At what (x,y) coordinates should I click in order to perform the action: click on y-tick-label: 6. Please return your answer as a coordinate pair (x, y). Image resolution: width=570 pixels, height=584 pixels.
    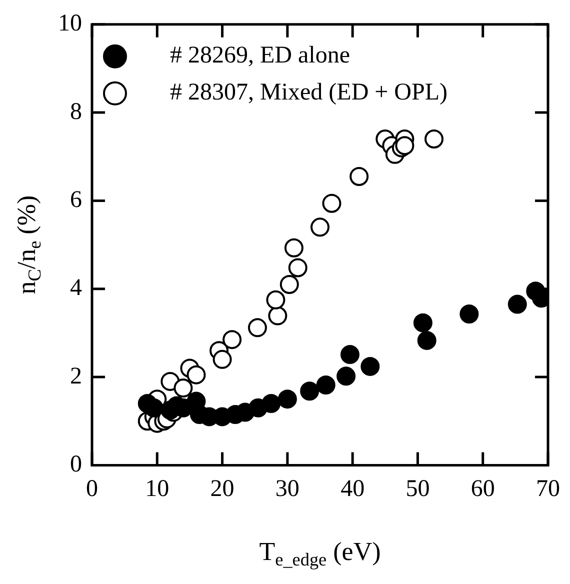
    Looking at the image, I should click on (76, 200).